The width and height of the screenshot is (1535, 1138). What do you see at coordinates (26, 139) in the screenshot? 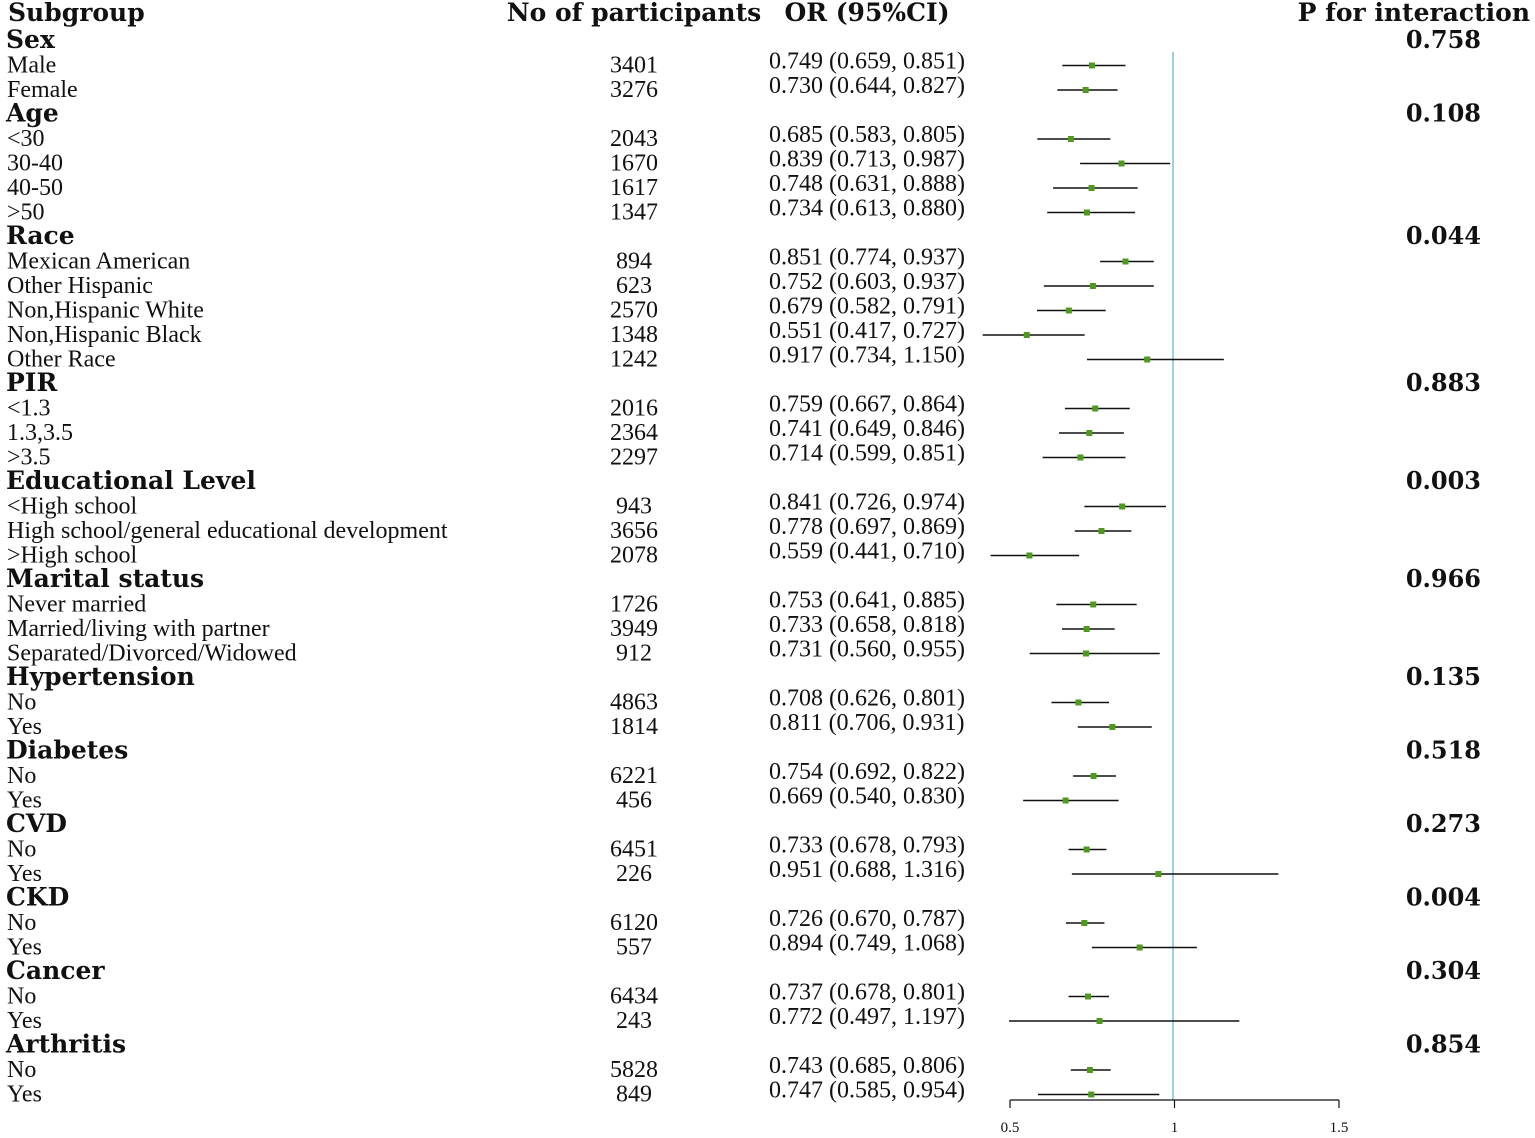
I see `subgroup-label: <30` at bounding box center [26, 139].